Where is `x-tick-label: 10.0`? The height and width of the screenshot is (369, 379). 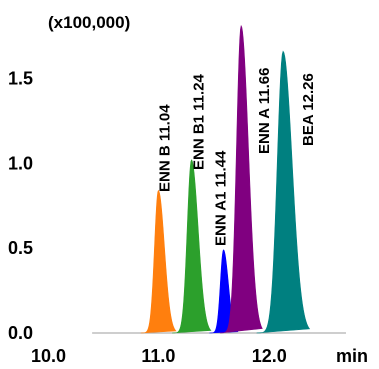
x-tick-label: 10.0 is located at coordinates (48, 356).